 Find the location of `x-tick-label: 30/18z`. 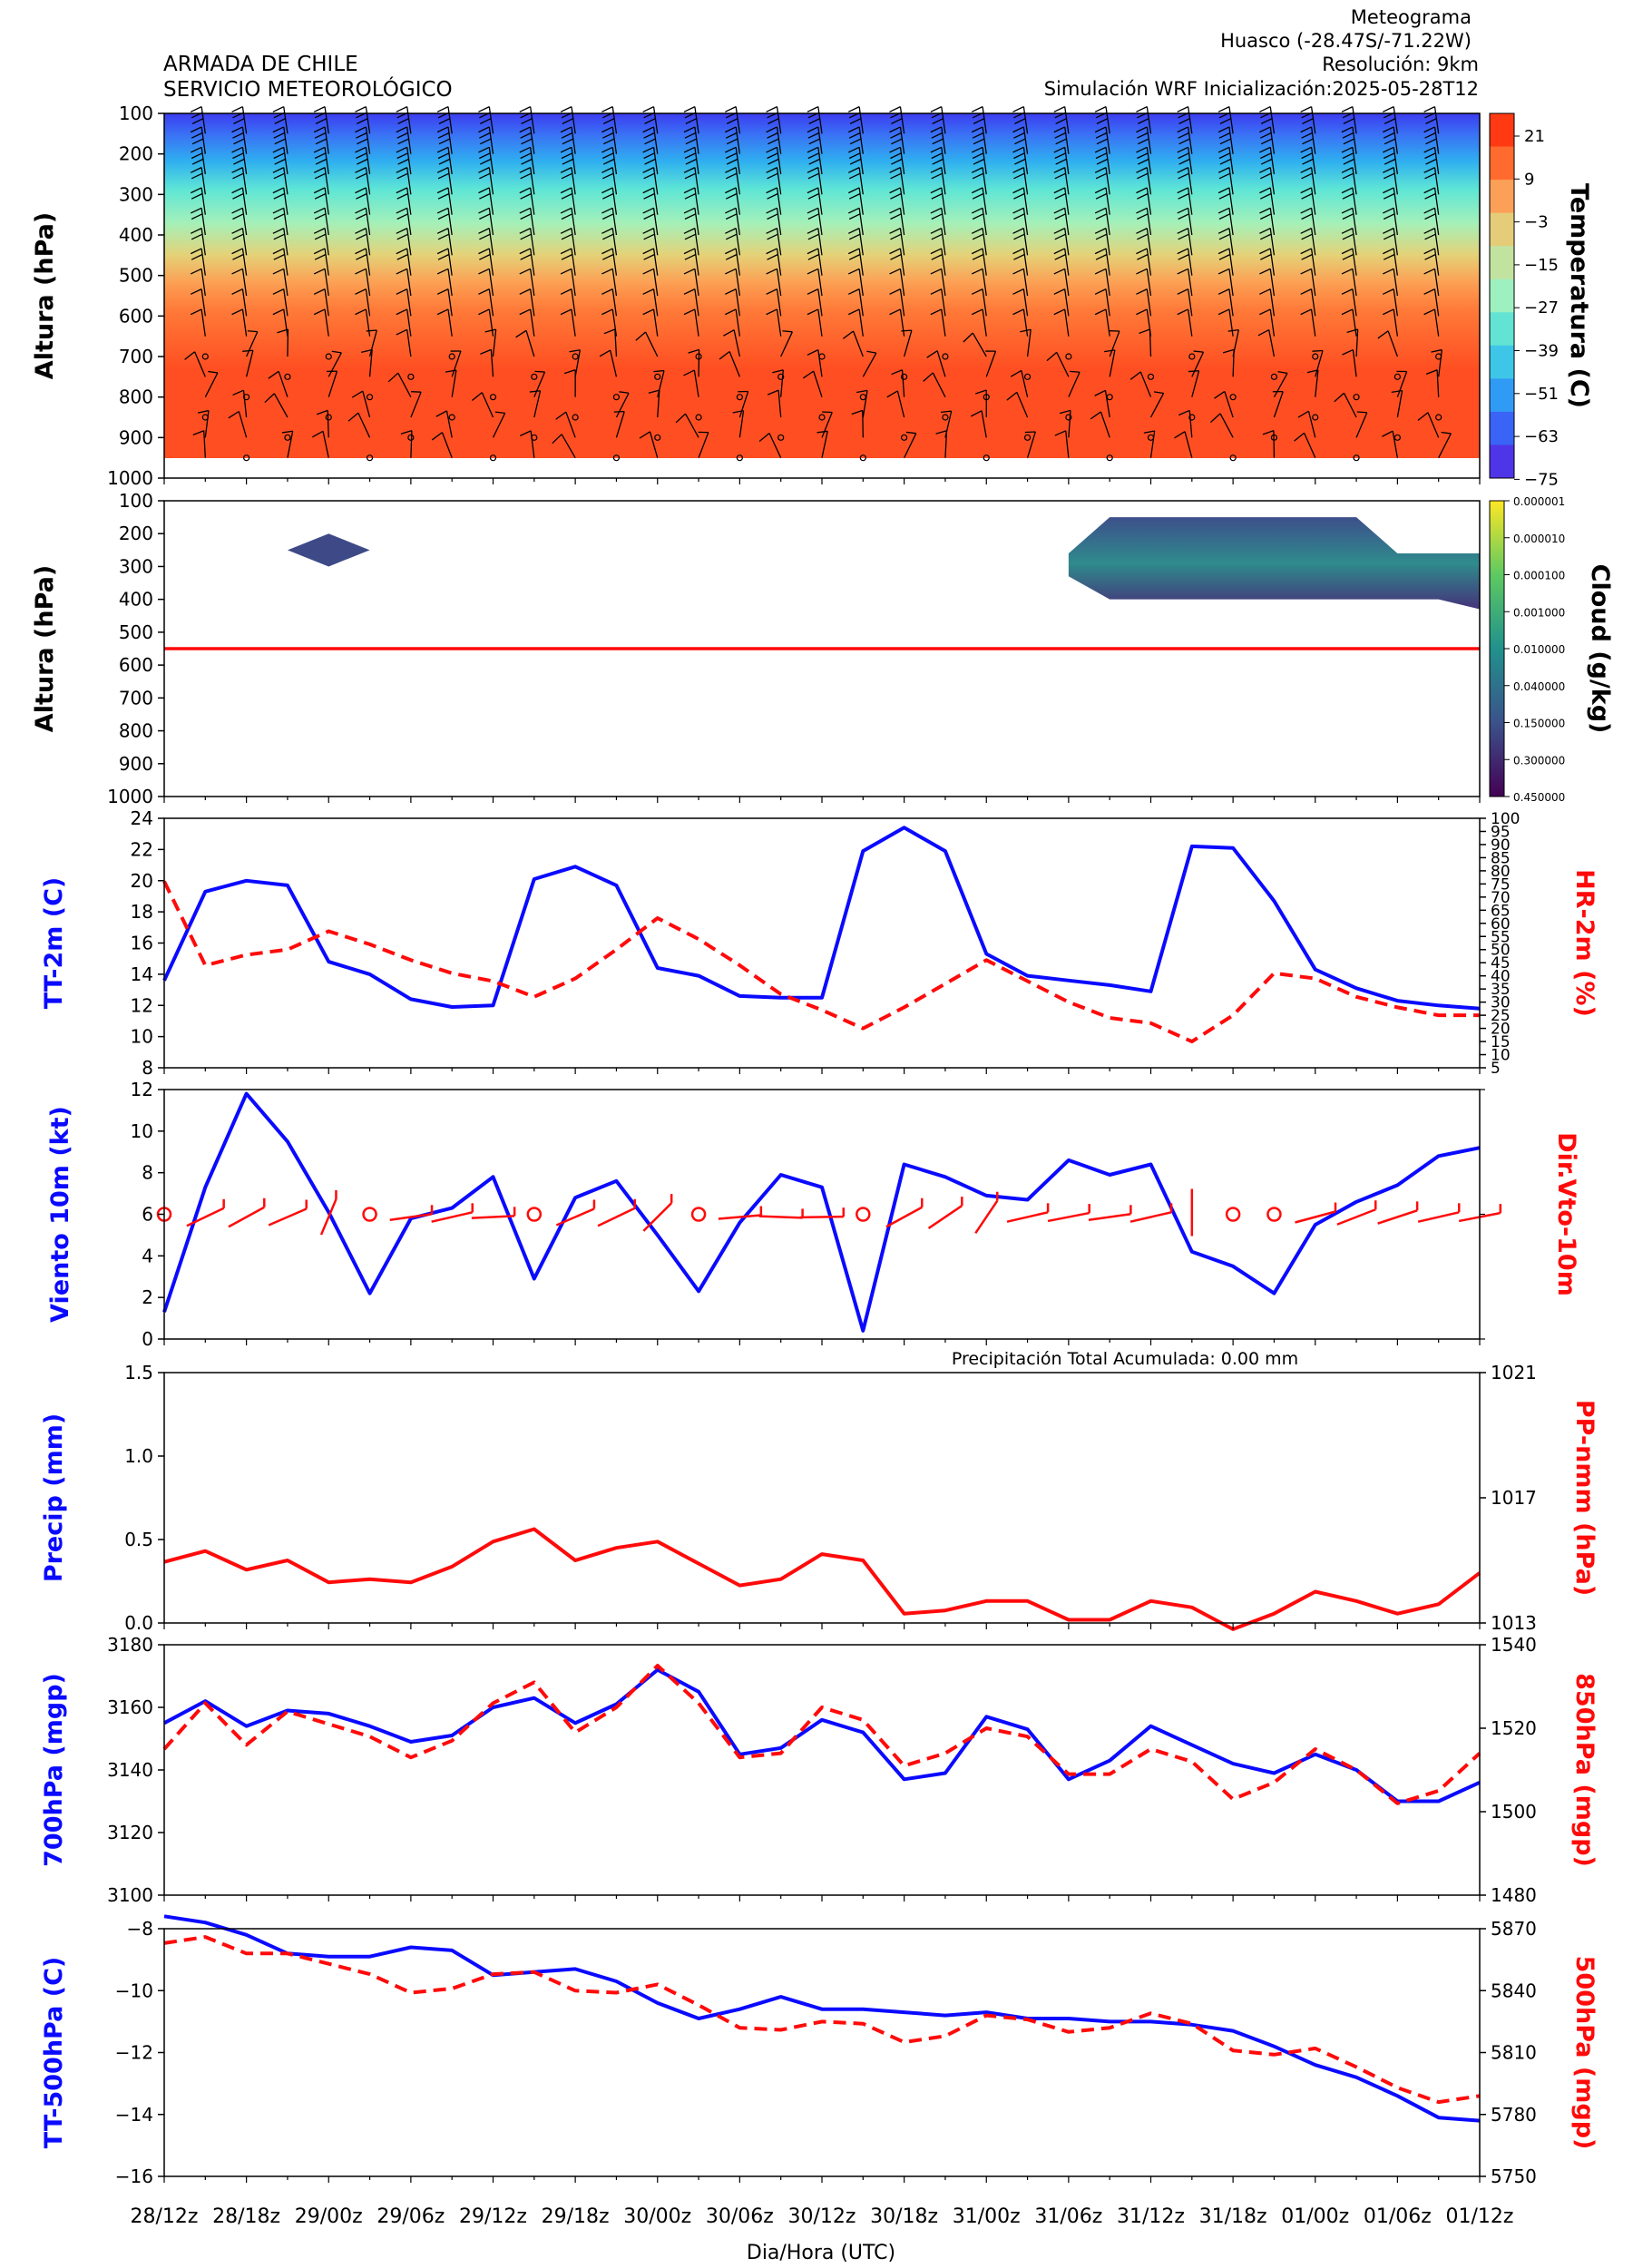

x-tick-label: 30/18z is located at coordinates (904, 2216).